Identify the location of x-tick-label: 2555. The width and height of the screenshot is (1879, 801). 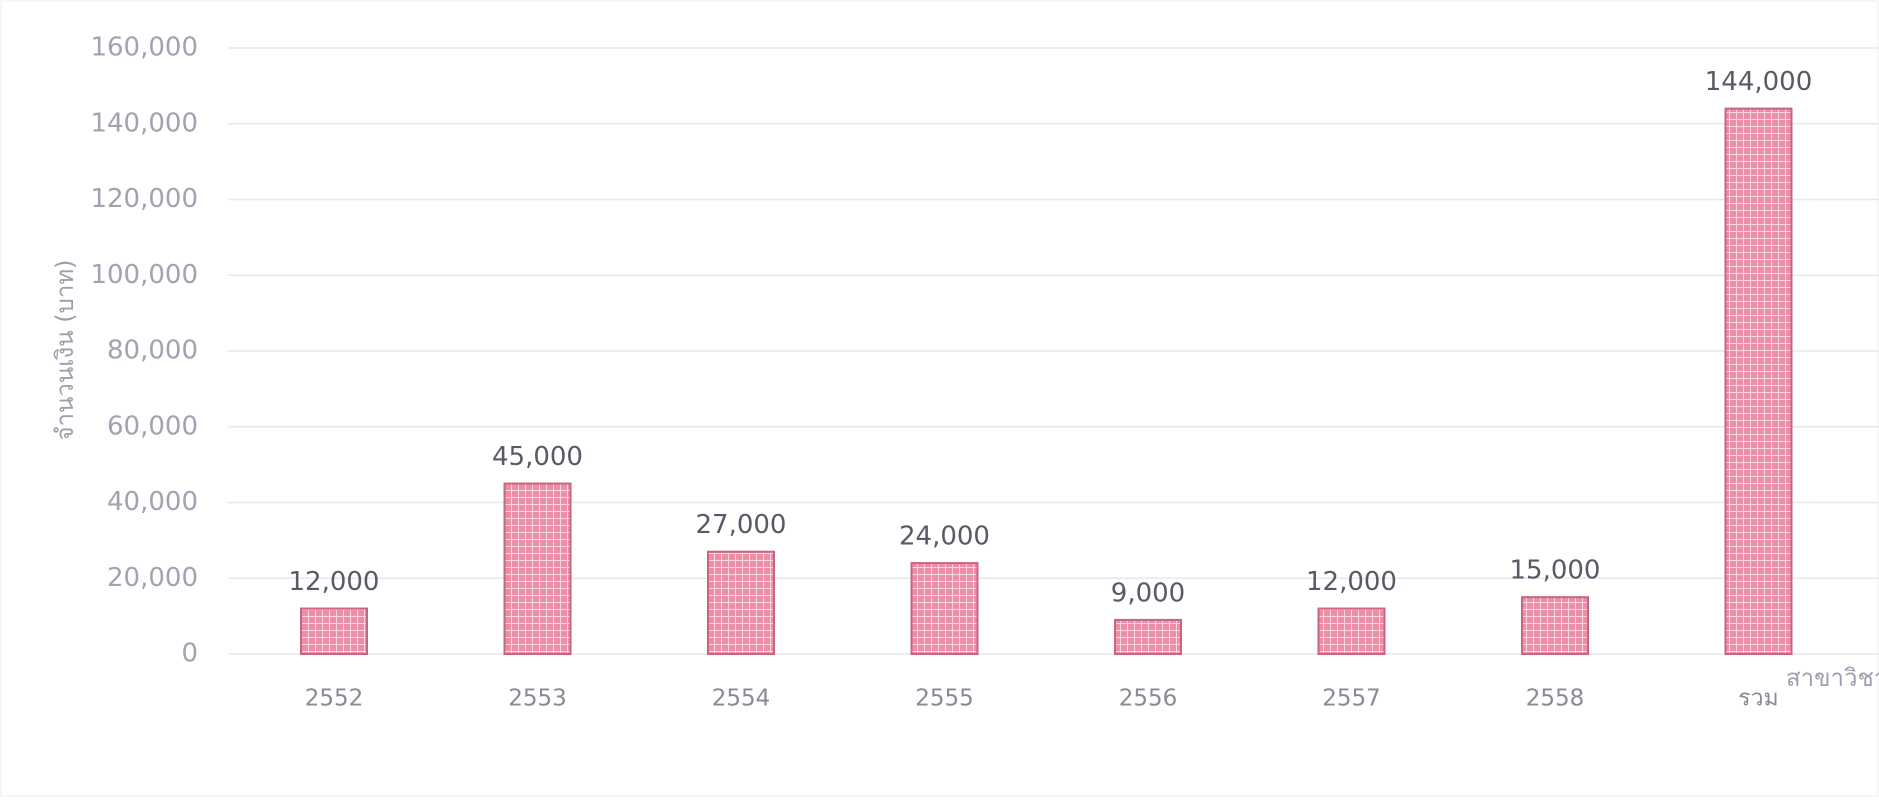
(944, 699).